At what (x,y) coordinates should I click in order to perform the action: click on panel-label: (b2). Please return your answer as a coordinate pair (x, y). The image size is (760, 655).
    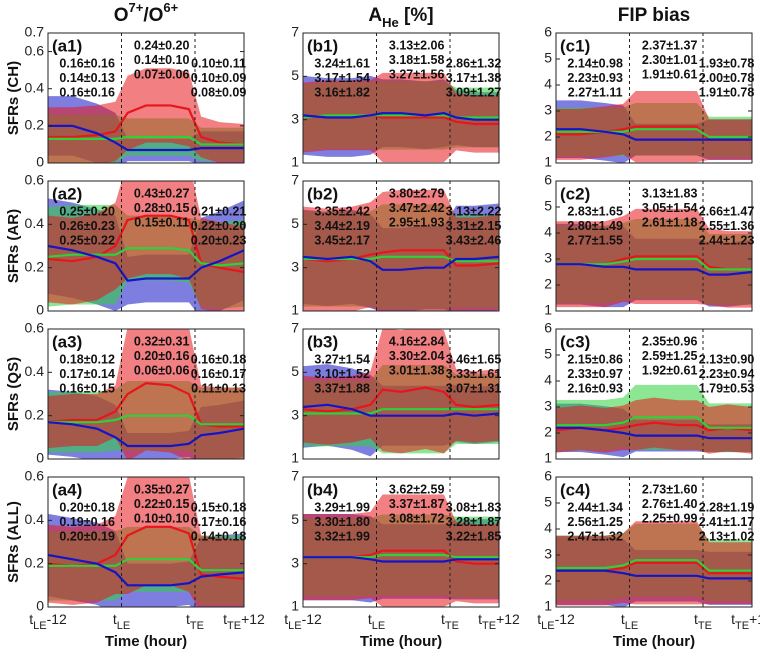
    Looking at the image, I should click on (322, 193).